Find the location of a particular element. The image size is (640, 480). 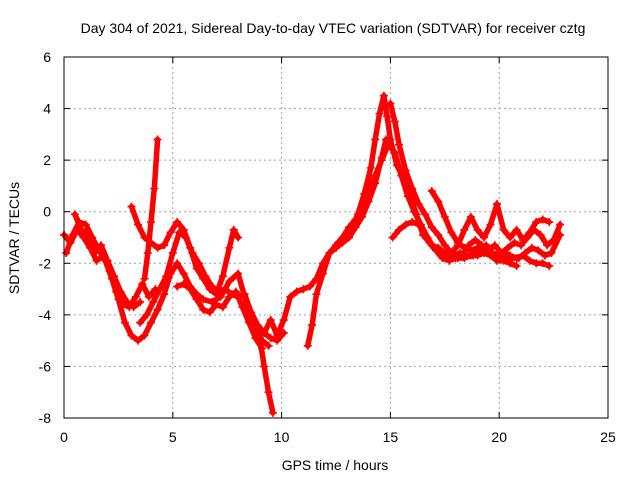

y-tick-label-6: 6 is located at coordinates (47, 57).